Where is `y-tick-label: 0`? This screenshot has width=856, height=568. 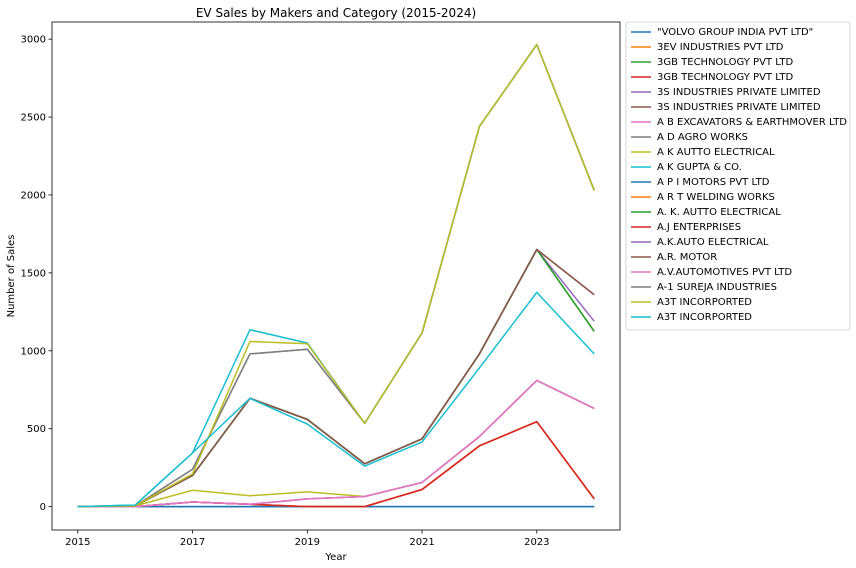 y-tick-label: 0 is located at coordinates (43, 507).